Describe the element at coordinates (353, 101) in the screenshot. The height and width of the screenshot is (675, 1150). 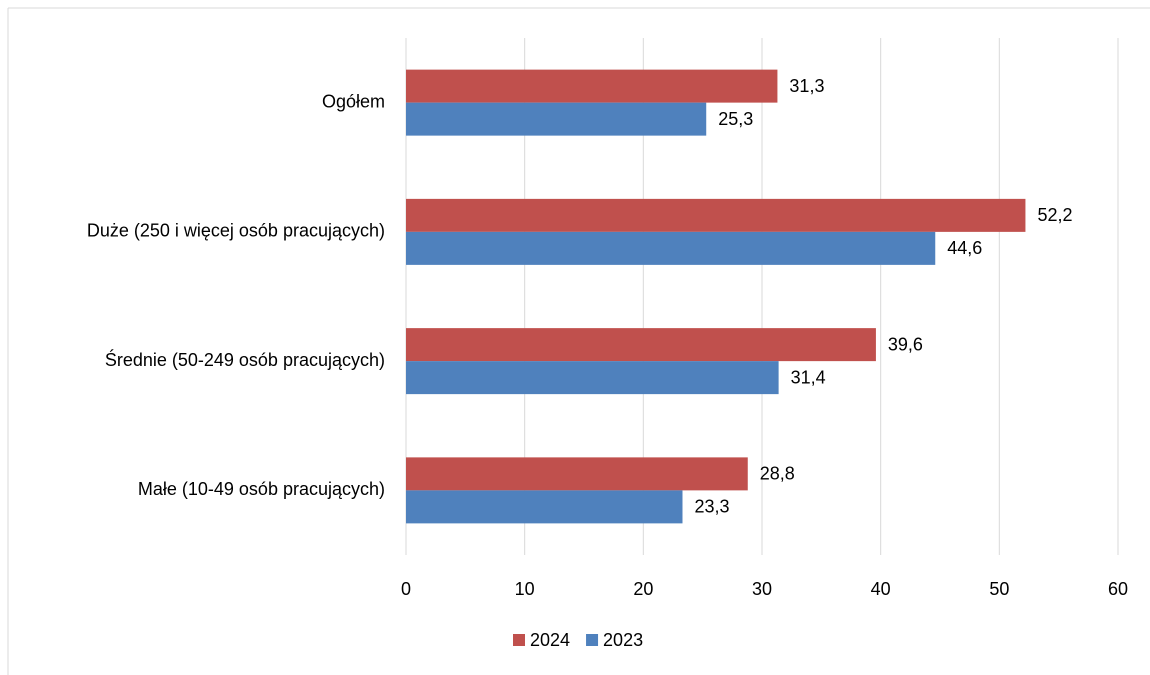
I see `y-tick-label: Ogółem` at that location.